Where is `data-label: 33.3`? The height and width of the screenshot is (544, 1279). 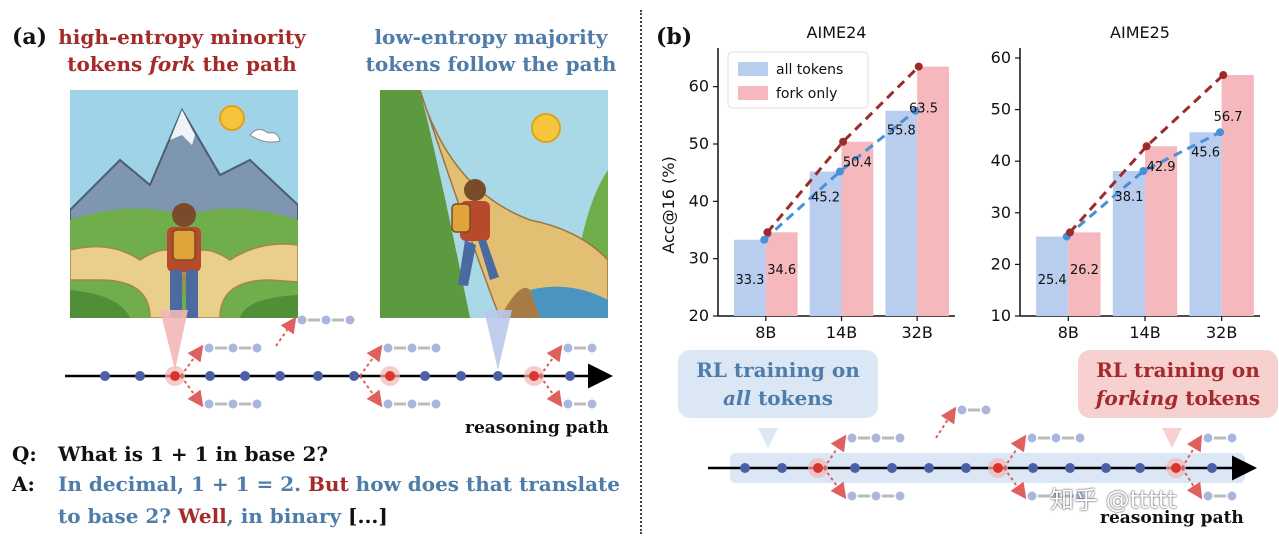 data-label: 33.3 is located at coordinates (749, 280).